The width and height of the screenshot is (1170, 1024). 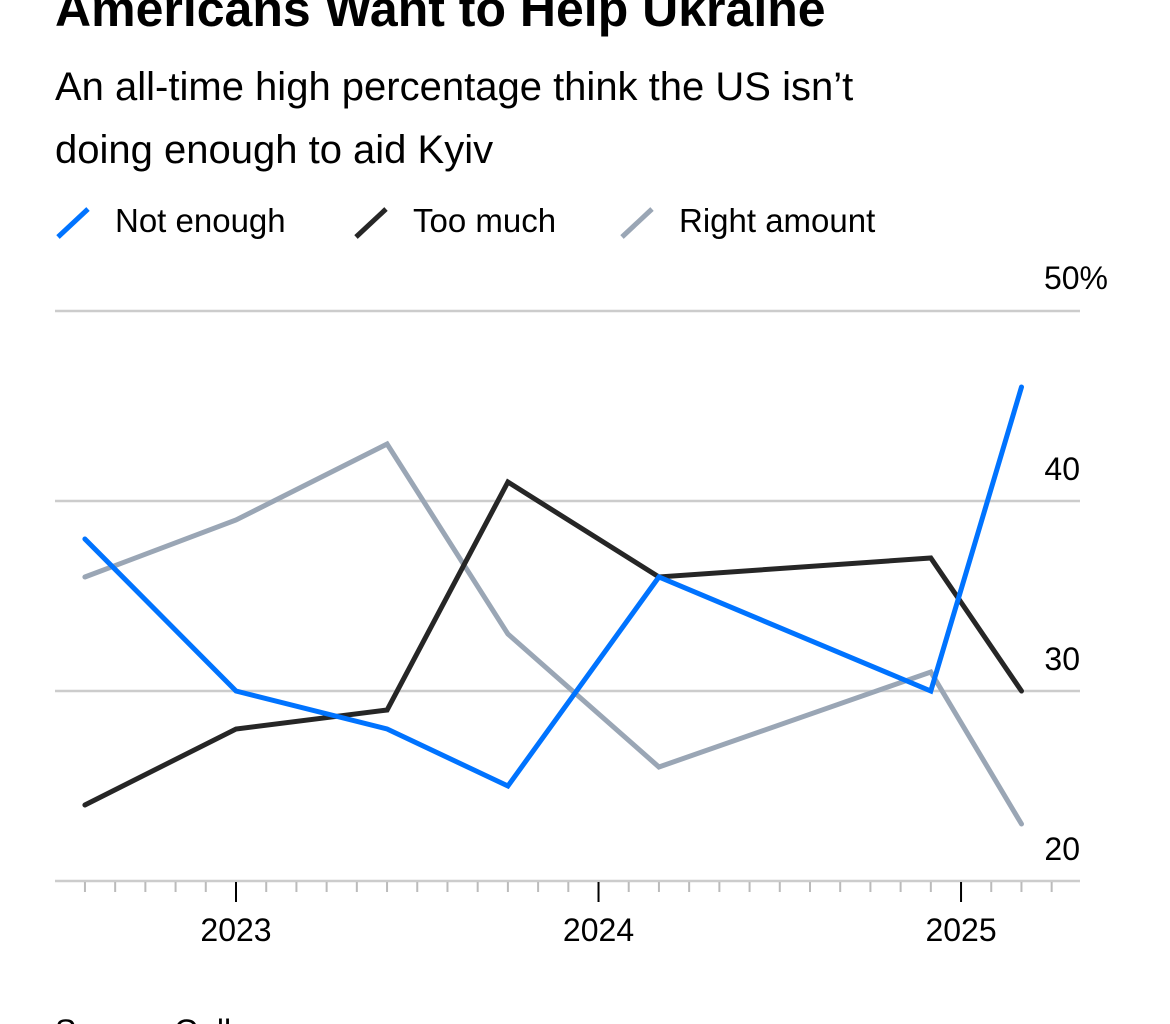 What do you see at coordinates (274, 150) in the screenshot?
I see `chart-subtitle-line-2: doing enough to aid Kyiv` at bounding box center [274, 150].